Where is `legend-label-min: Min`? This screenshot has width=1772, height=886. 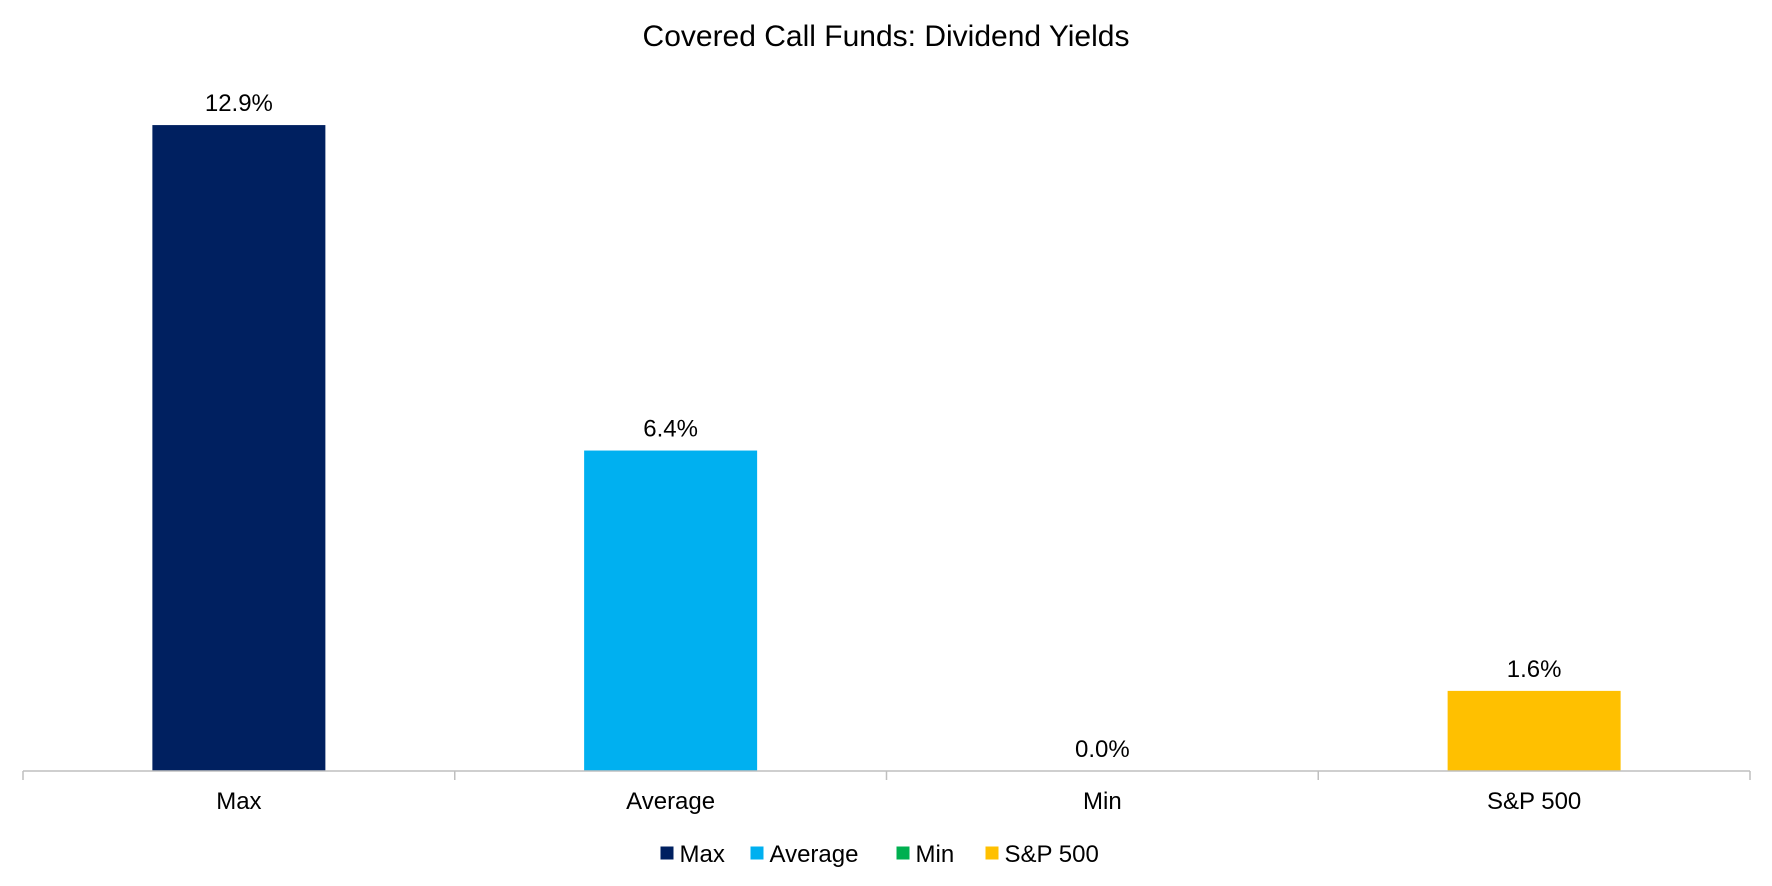 legend-label-min: Min is located at coordinates (935, 854).